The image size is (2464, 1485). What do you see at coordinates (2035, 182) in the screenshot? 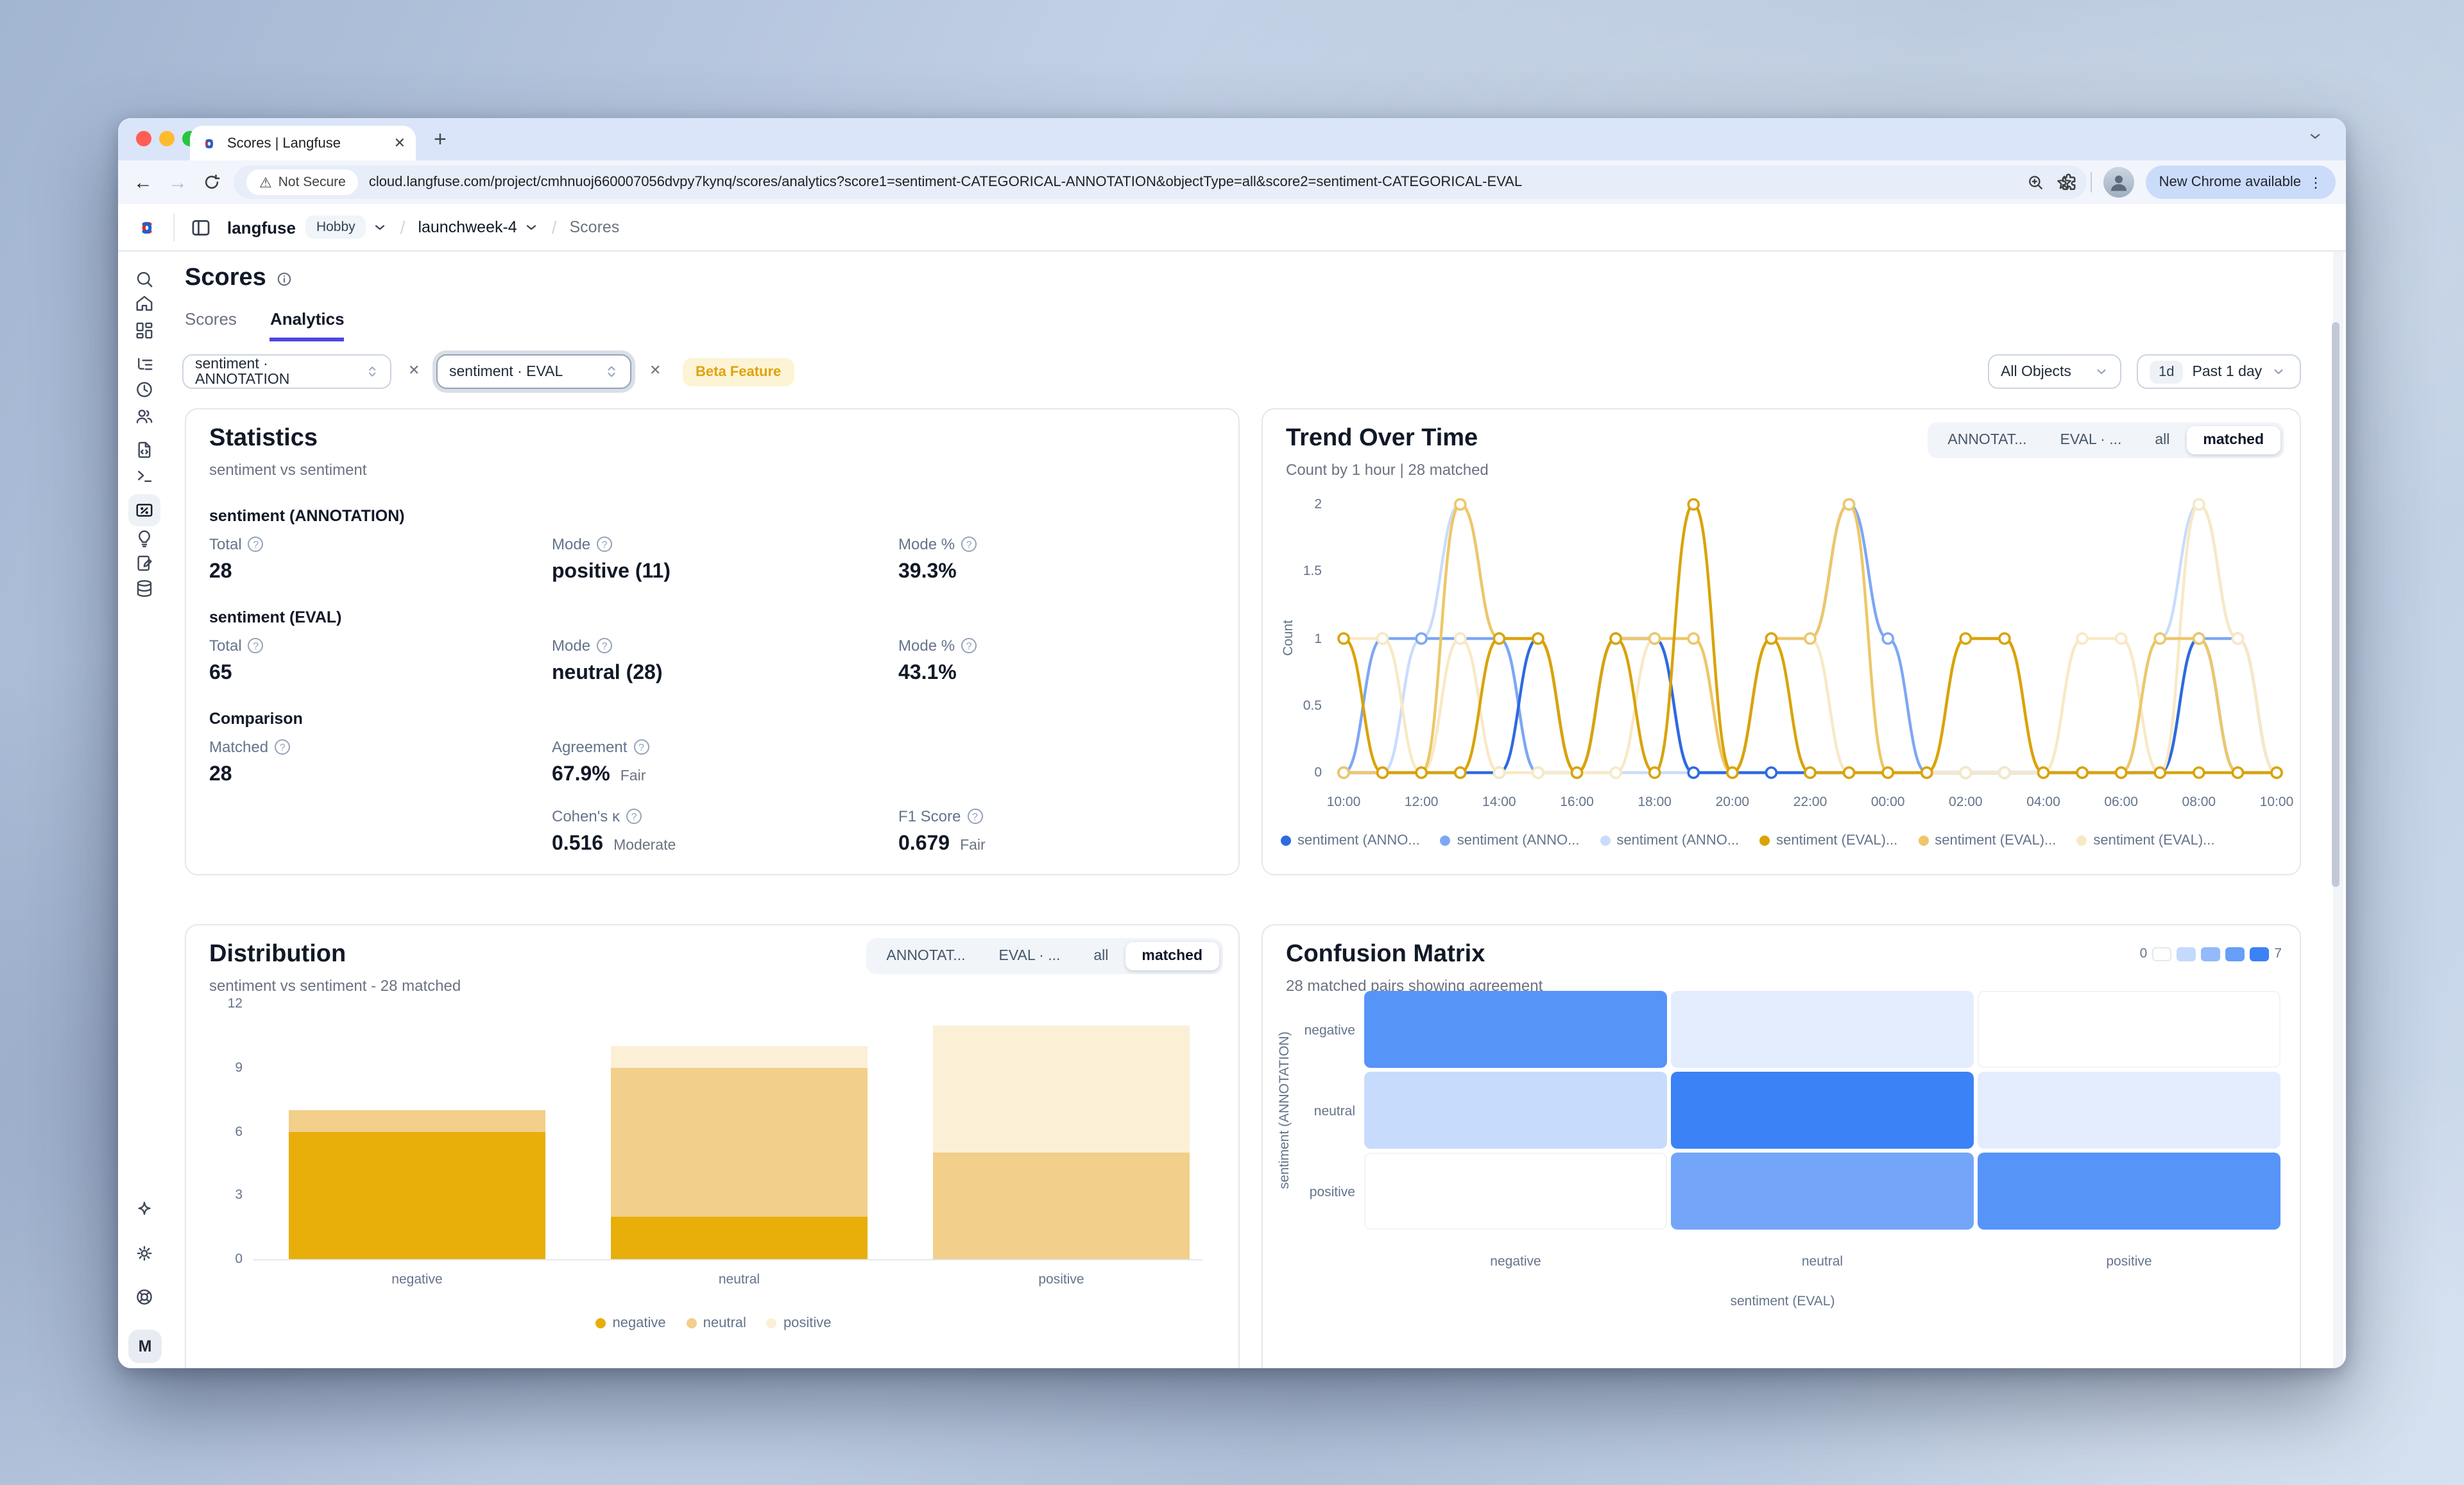
I see `zoom-page-icon` at bounding box center [2035, 182].